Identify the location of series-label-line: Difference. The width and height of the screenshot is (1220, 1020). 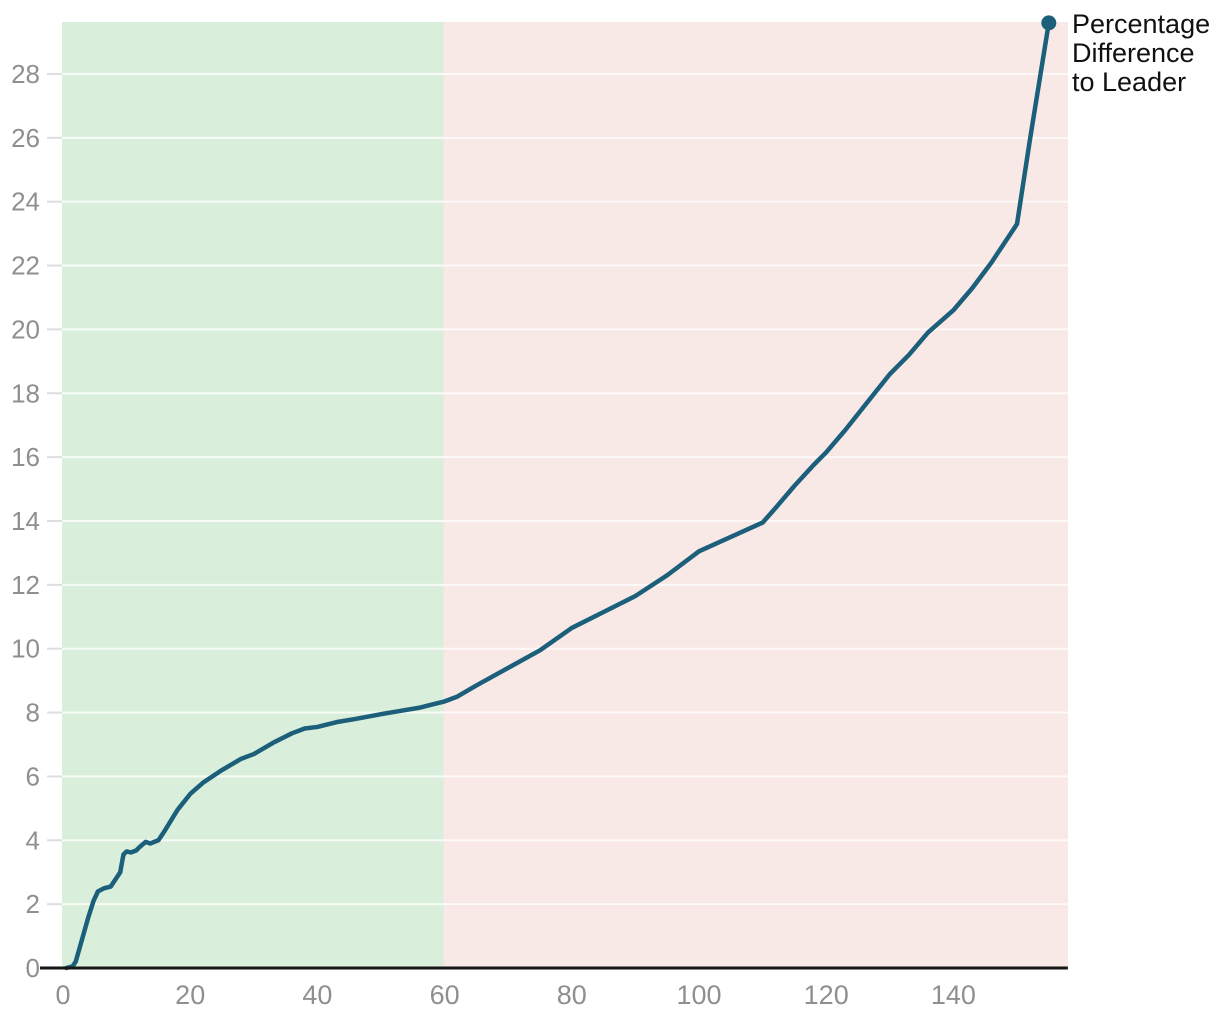
(1133, 53).